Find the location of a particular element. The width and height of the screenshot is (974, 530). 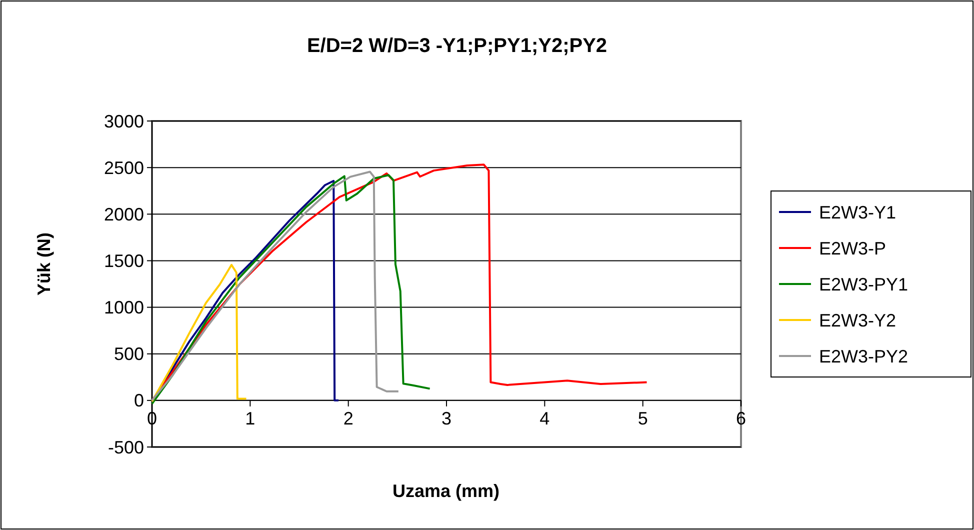

x-tick-label: 5 is located at coordinates (643, 418).